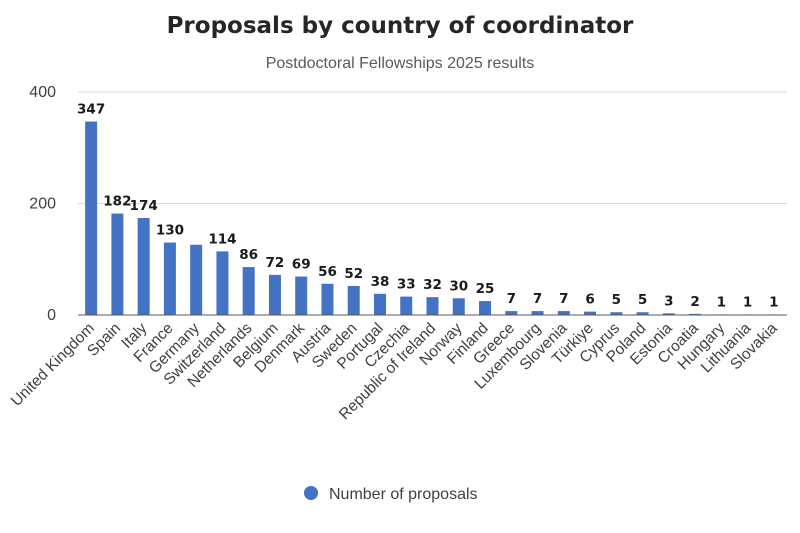 The width and height of the screenshot is (800, 533). Describe the element at coordinates (400, 26) in the screenshot. I see `chart-title: Proposals by country of coordinator` at that location.